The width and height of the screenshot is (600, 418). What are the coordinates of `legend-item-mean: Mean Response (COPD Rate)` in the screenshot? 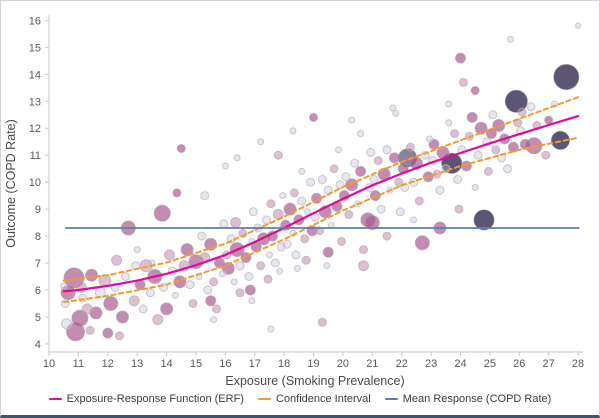 It's located at (467, 399).